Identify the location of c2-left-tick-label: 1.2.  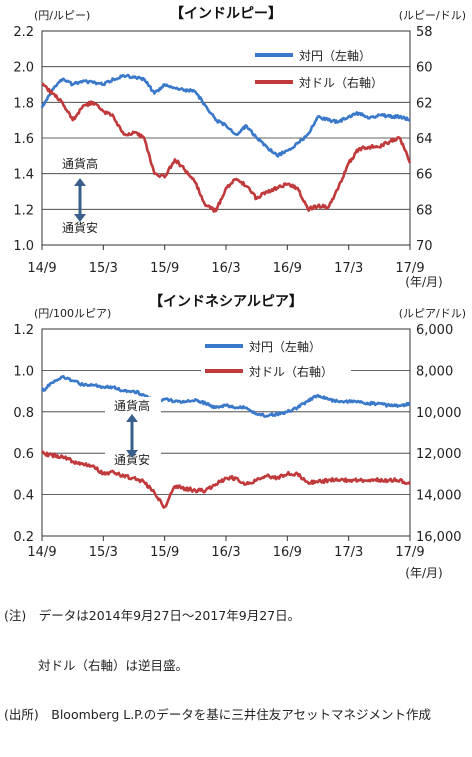
(23, 330).